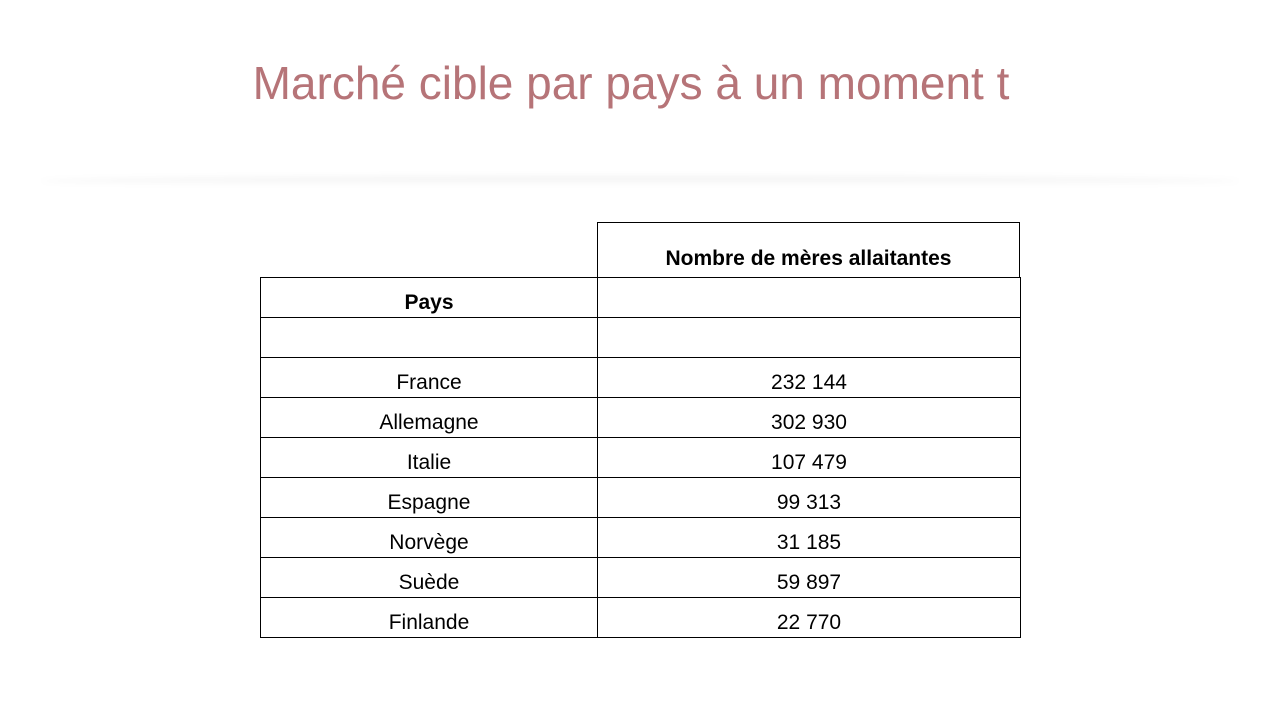  I want to click on table-spacer-row, so click(640, 337).